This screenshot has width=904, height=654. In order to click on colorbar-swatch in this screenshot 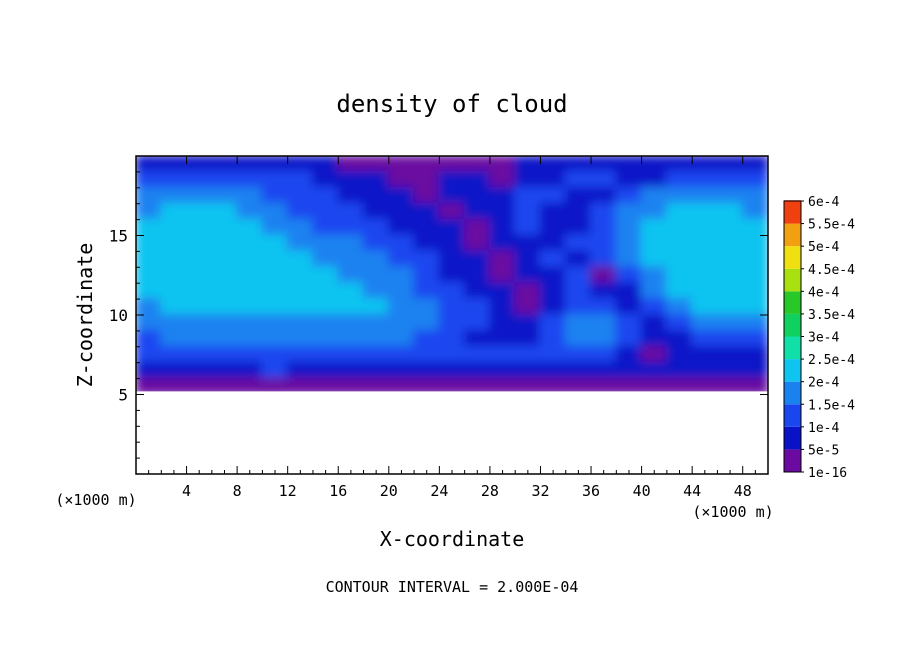, I will do `click(792, 212)`.